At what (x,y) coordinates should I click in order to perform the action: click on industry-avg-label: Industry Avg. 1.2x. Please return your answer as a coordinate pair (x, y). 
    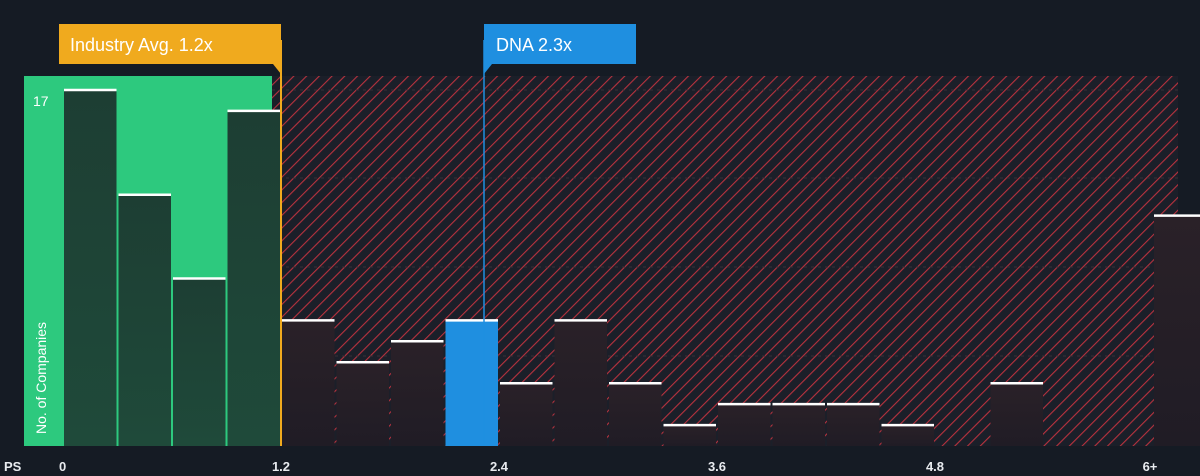
    Looking at the image, I should click on (141, 45).